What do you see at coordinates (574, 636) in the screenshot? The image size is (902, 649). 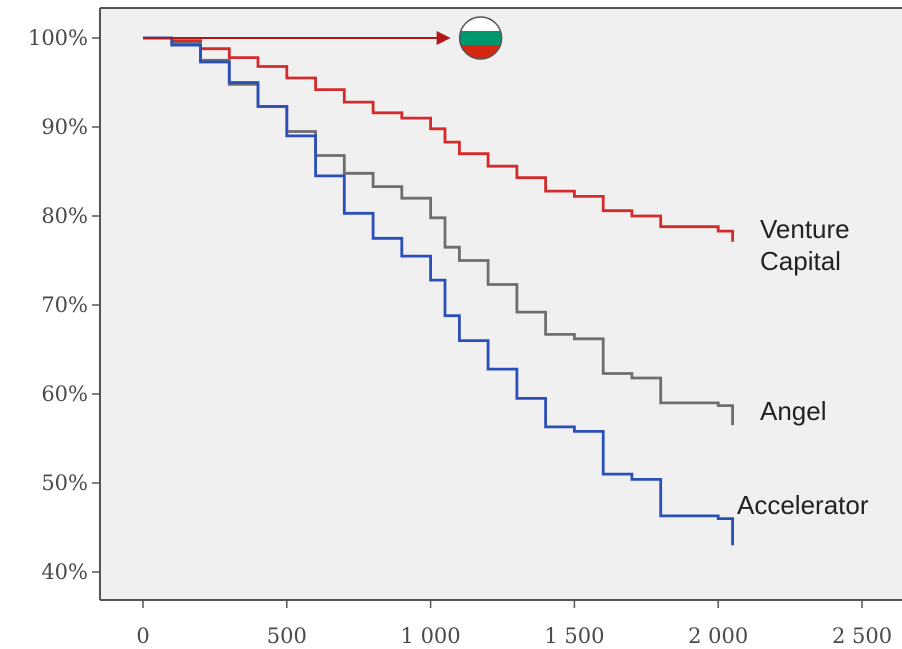 I see `x-tick-label: 1 500` at bounding box center [574, 636].